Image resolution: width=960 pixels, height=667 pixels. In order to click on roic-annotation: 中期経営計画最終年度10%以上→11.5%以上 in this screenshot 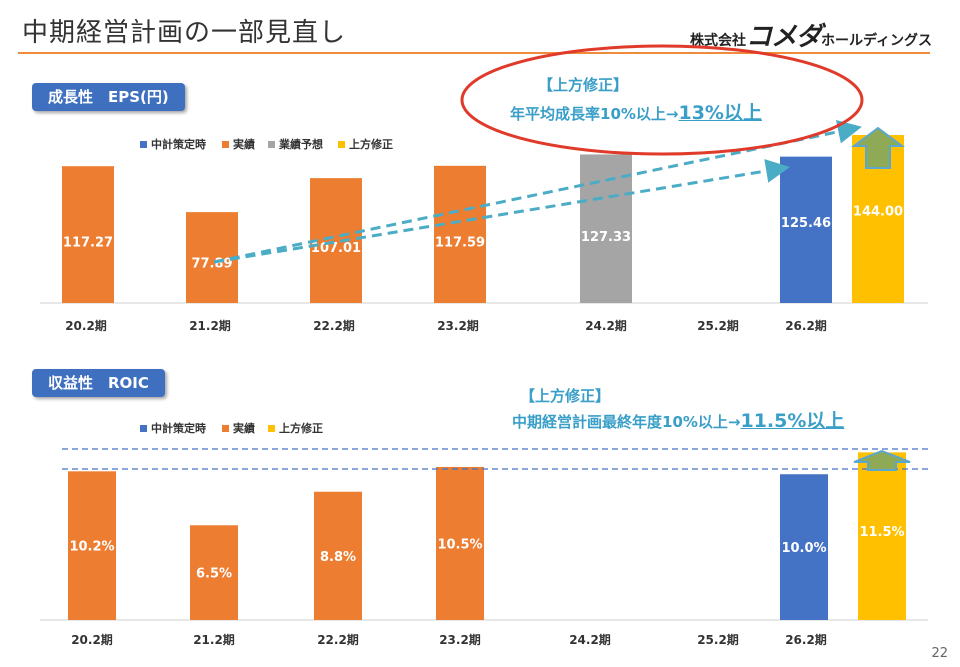, I will do `click(678, 419)`.